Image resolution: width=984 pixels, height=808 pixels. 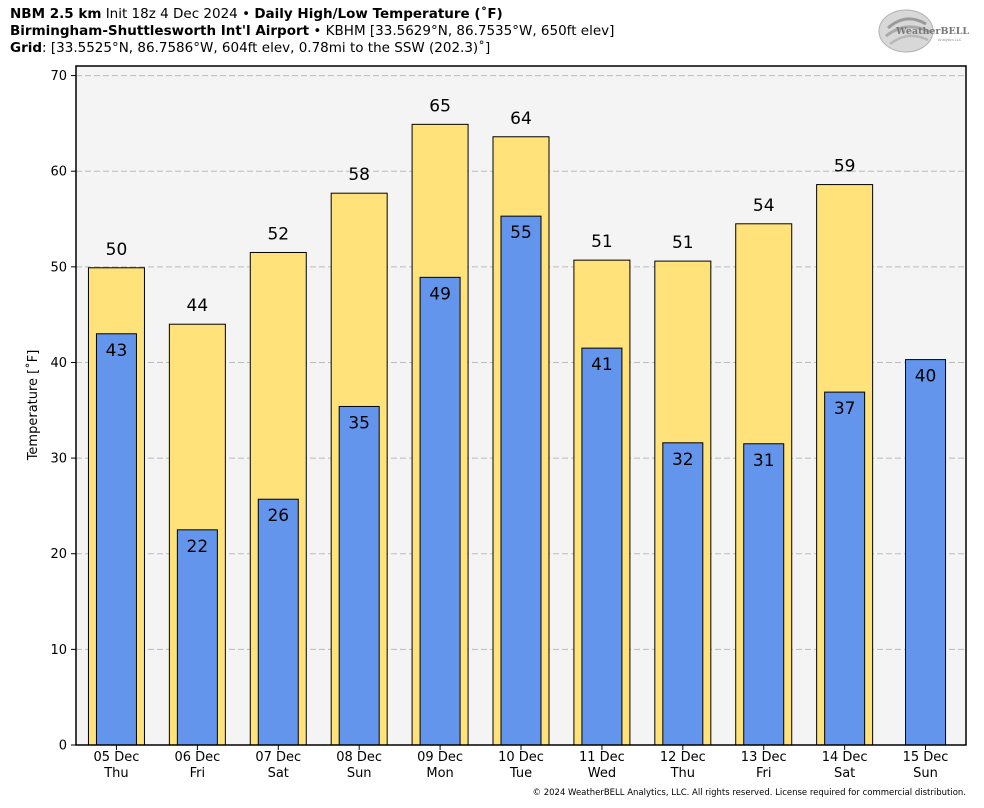 I want to click on y-axis-label: Temperature [˚F], so click(x=33, y=406).